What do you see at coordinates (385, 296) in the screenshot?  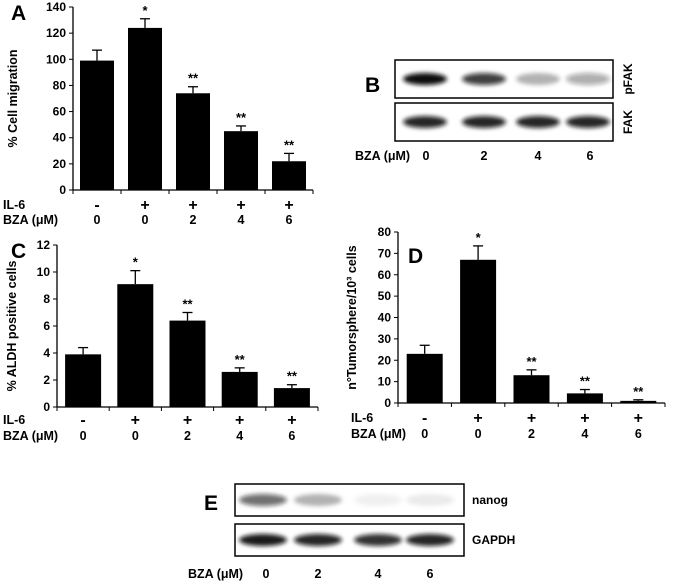 I see `y-tick-label: 50` at bounding box center [385, 296].